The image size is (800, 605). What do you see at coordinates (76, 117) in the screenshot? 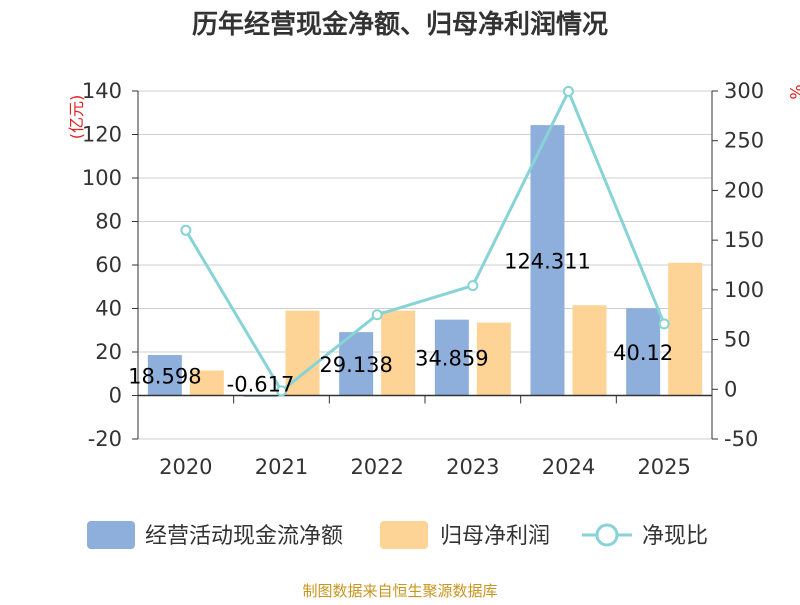
I see `y-left-unit: (亿元)` at bounding box center [76, 117].